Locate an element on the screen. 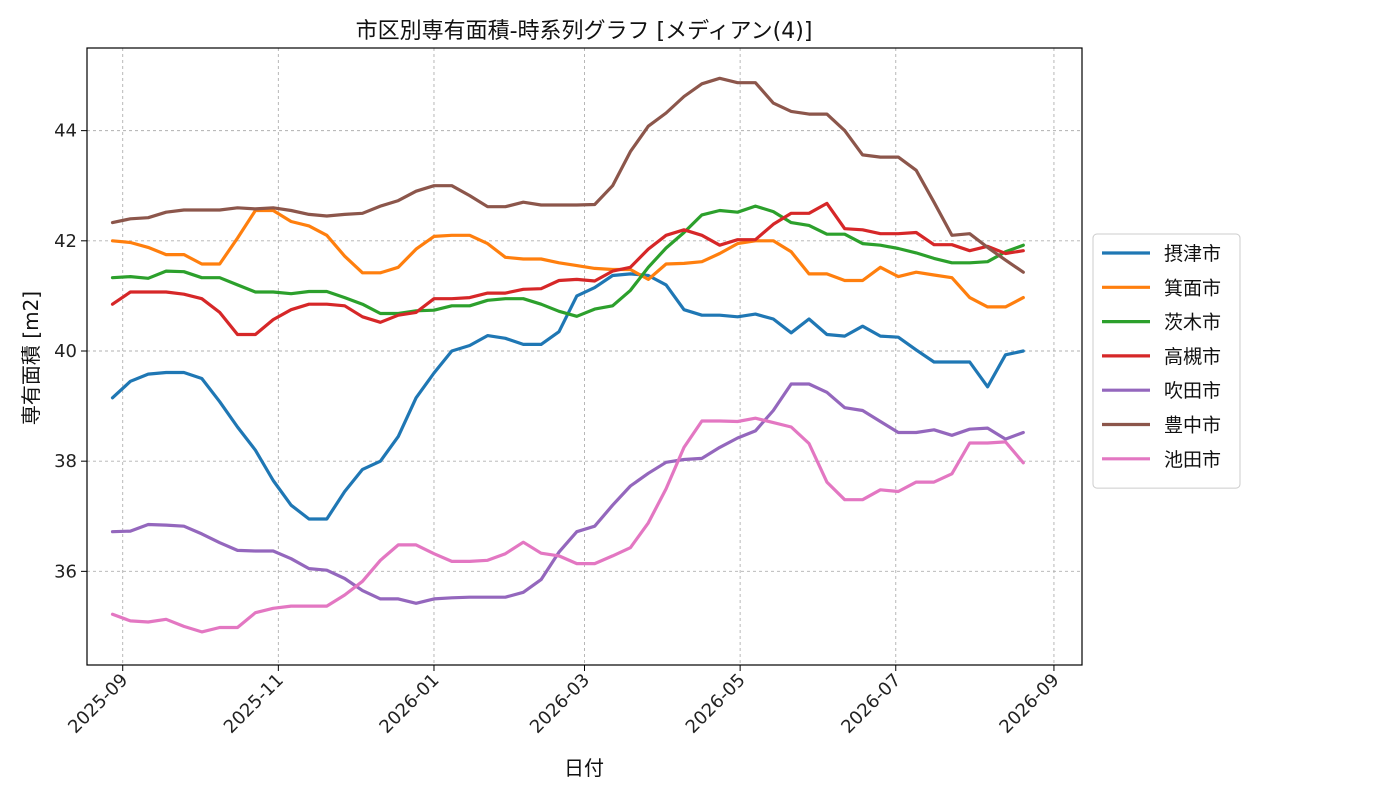 The width and height of the screenshot is (1400, 800). legend-label: 豊中市 is located at coordinates (1192, 426).